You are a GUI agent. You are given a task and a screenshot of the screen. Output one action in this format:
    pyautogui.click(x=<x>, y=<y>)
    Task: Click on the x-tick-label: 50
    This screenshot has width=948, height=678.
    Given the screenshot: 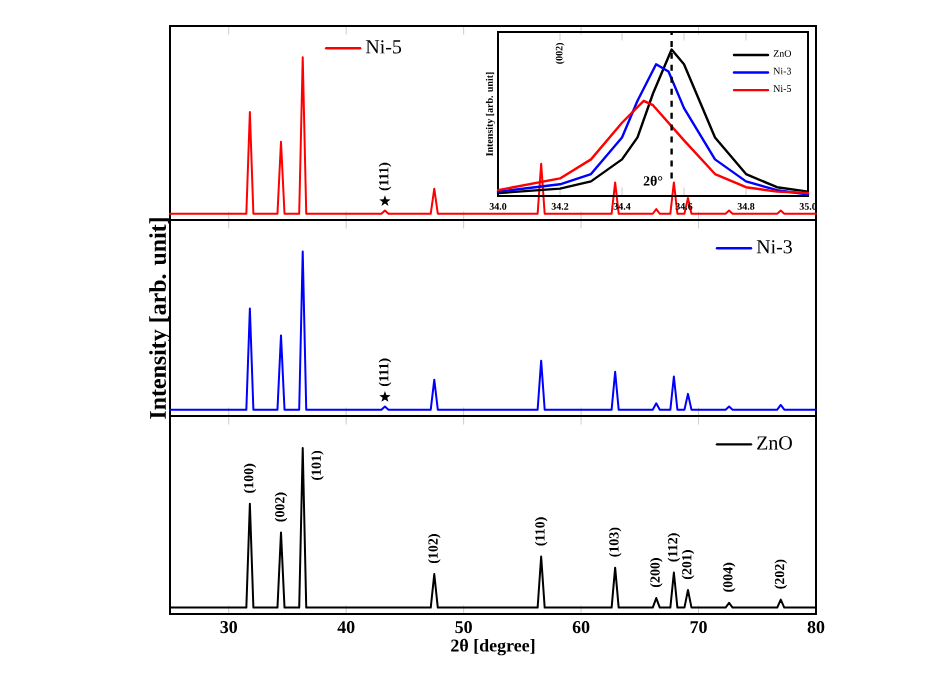 What is the action you would take?
    pyautogui.click(x=463, y=627)
    